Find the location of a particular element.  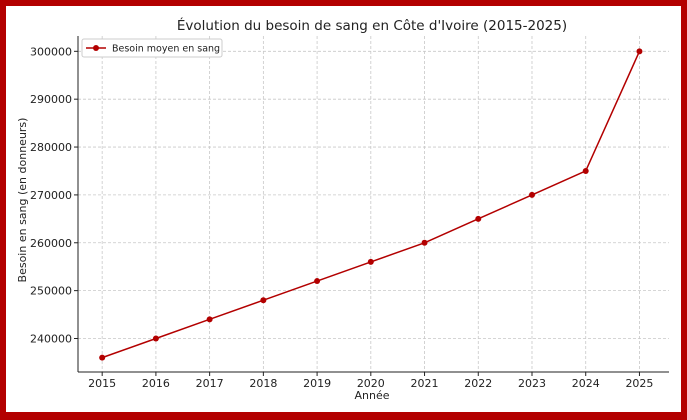

x-axis-title: Année is located at coordinates (371, 395).